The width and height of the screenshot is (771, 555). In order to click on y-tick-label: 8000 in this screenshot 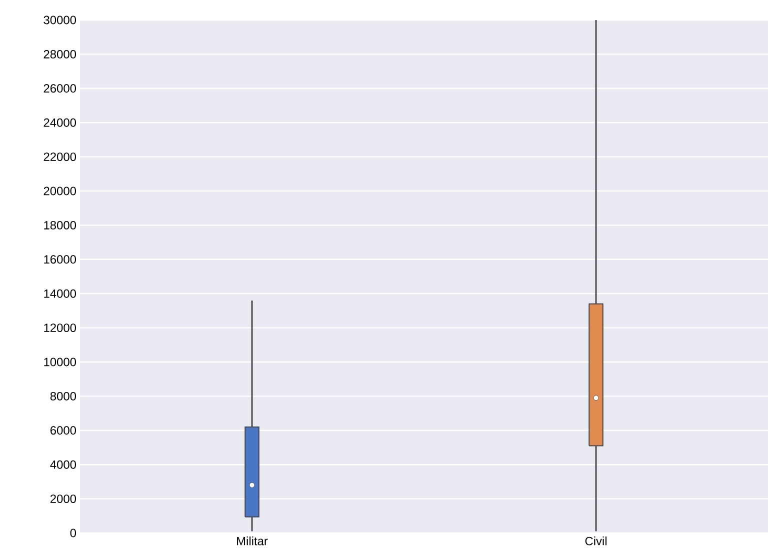, I will do `click(63, 396)`.